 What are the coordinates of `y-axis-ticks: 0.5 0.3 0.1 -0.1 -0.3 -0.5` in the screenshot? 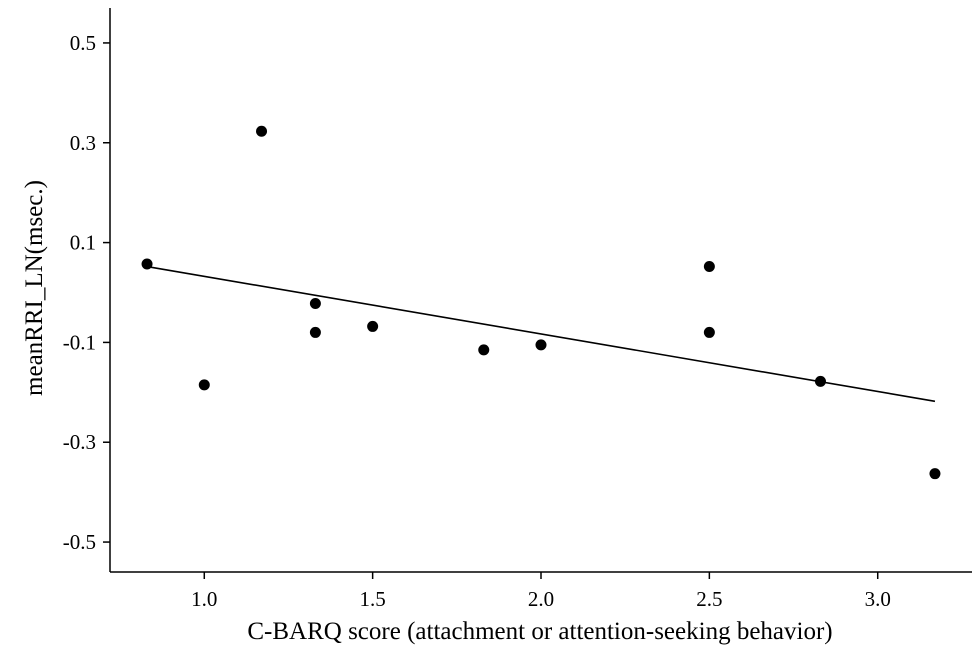 It's located at (86, 292).